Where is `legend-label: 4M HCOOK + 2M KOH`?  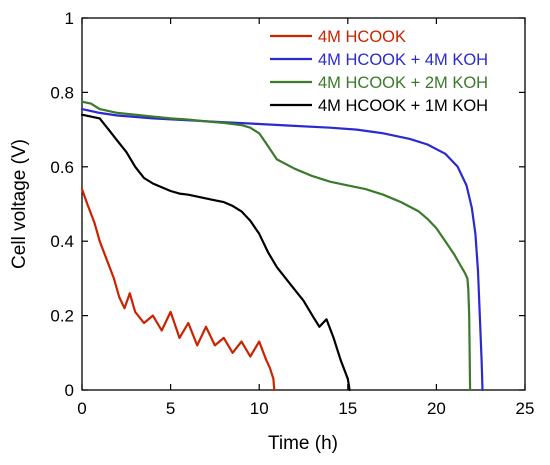
legend-label: 4M HCOOK + 2M KOH is located at coordinates (403, 83).